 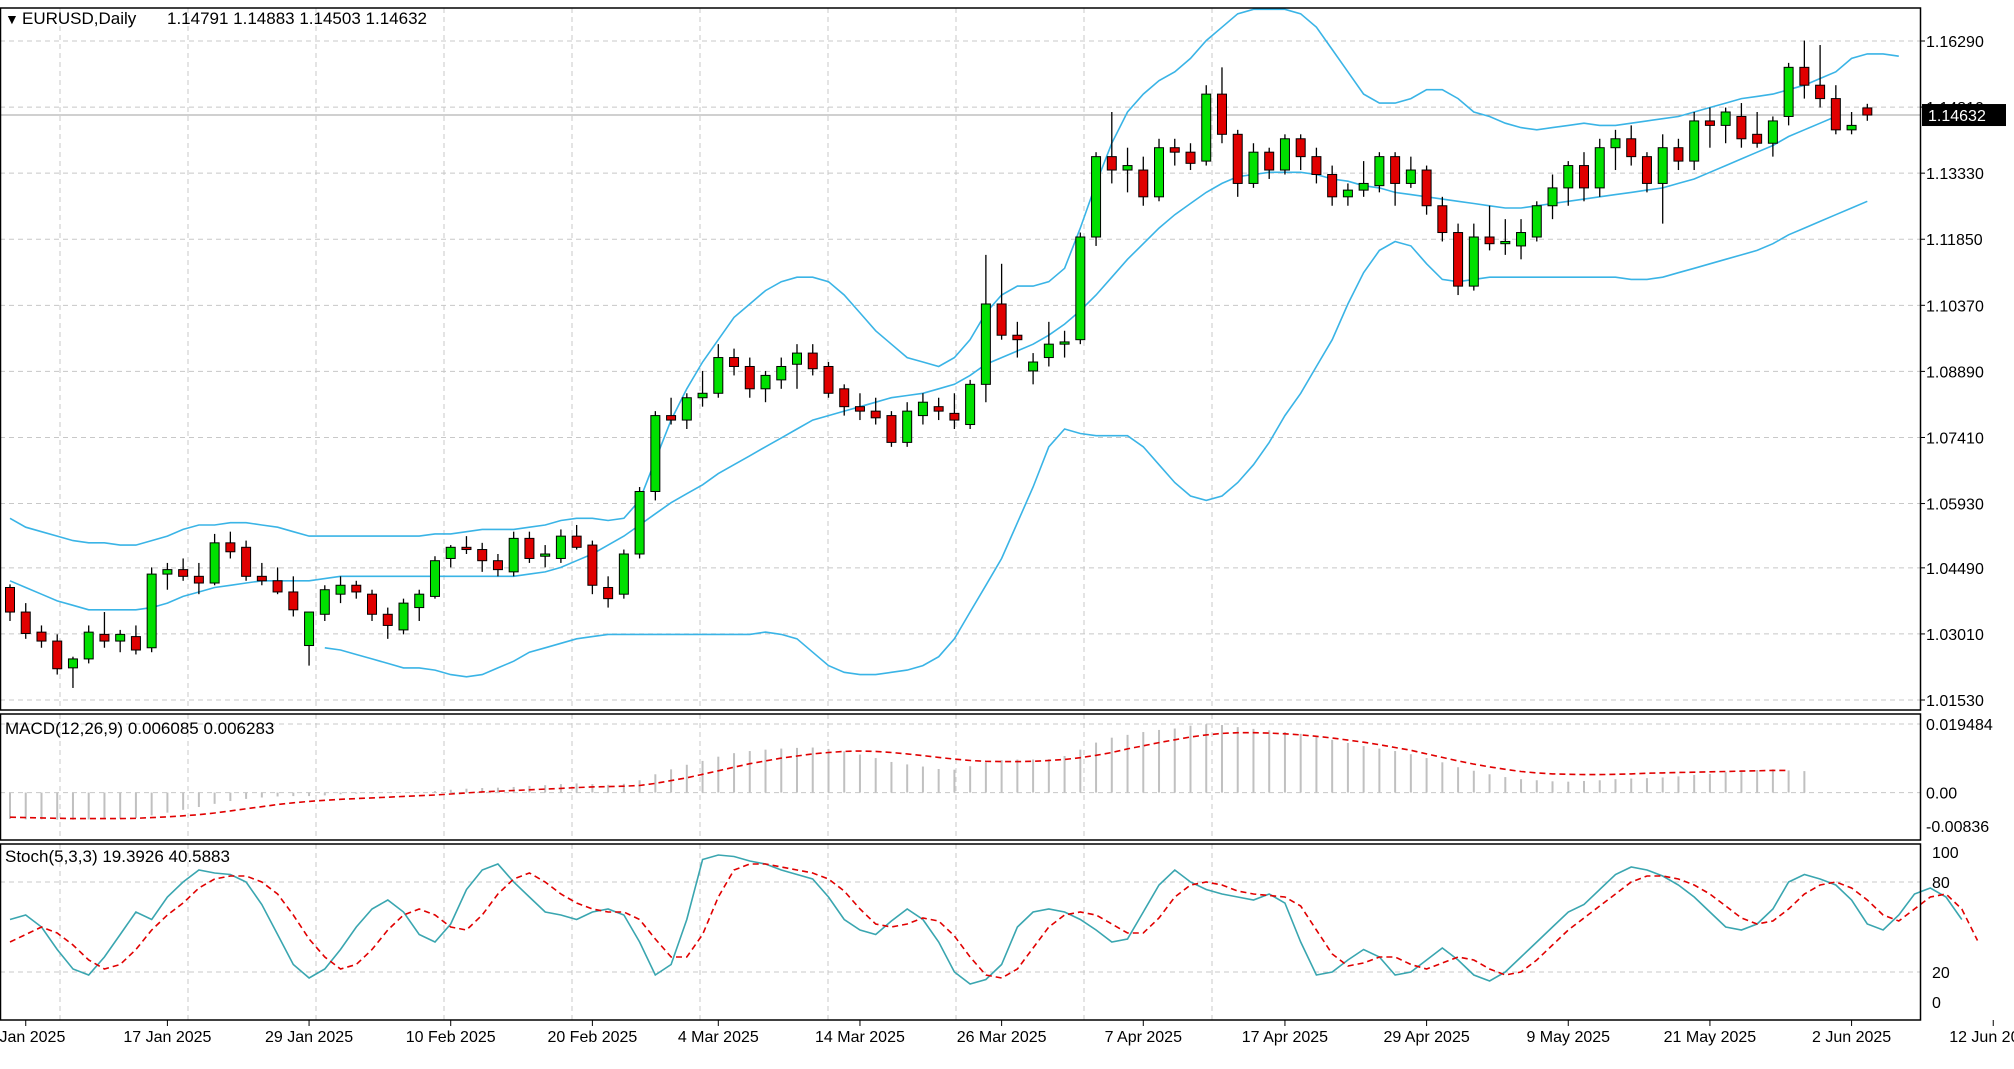 I want to click on macd-panel, so click(x=907, y=772).